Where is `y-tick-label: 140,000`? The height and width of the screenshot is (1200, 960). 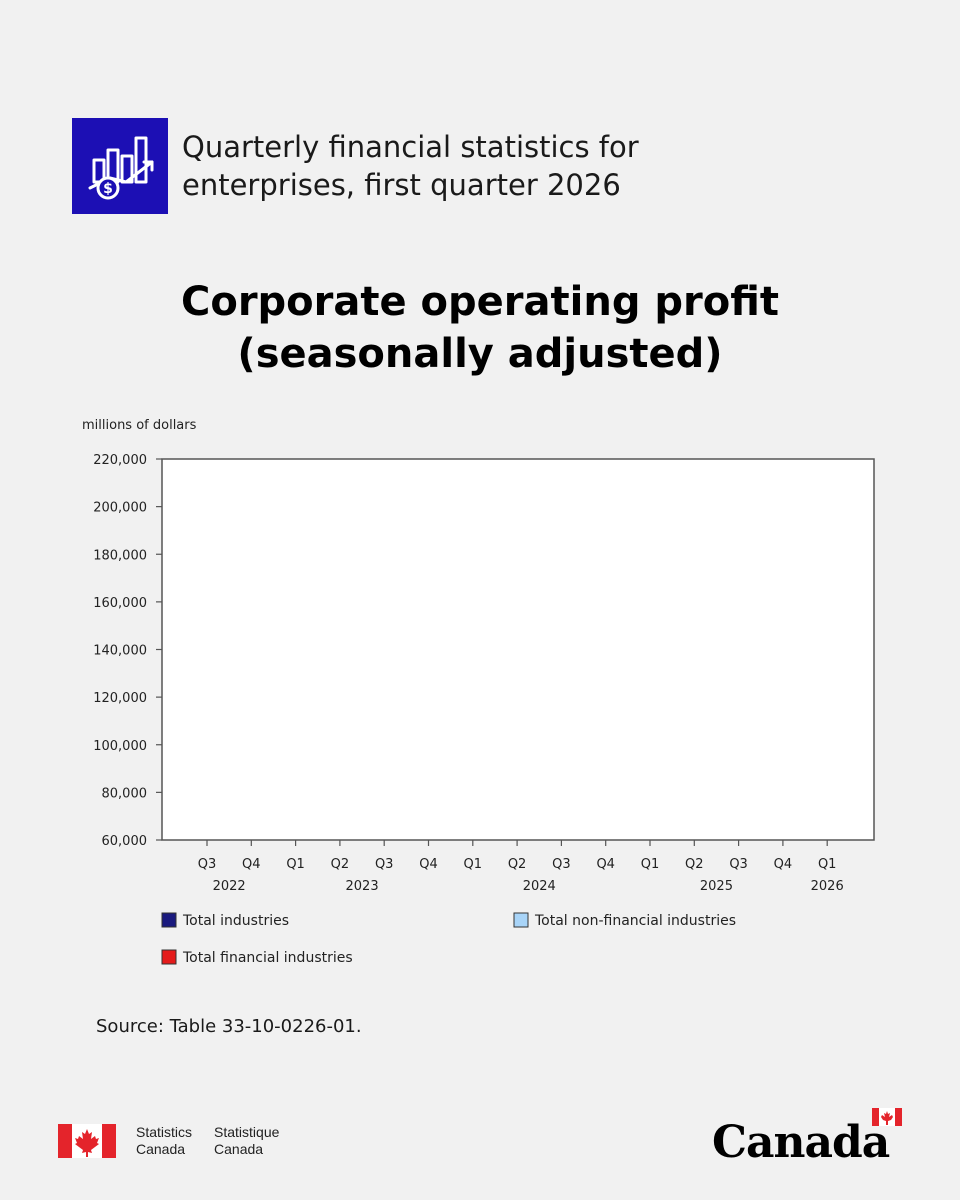
y-tick-label: 140,000 is located at coordinates (120, 651).